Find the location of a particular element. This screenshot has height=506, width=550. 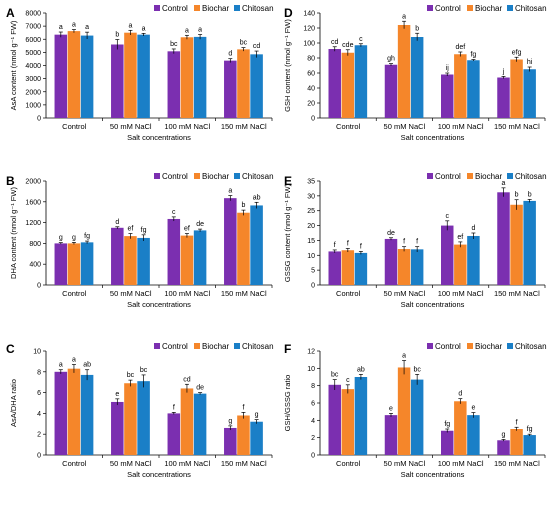

y-tick-label: 7000 is located at coordinates (33, 27).